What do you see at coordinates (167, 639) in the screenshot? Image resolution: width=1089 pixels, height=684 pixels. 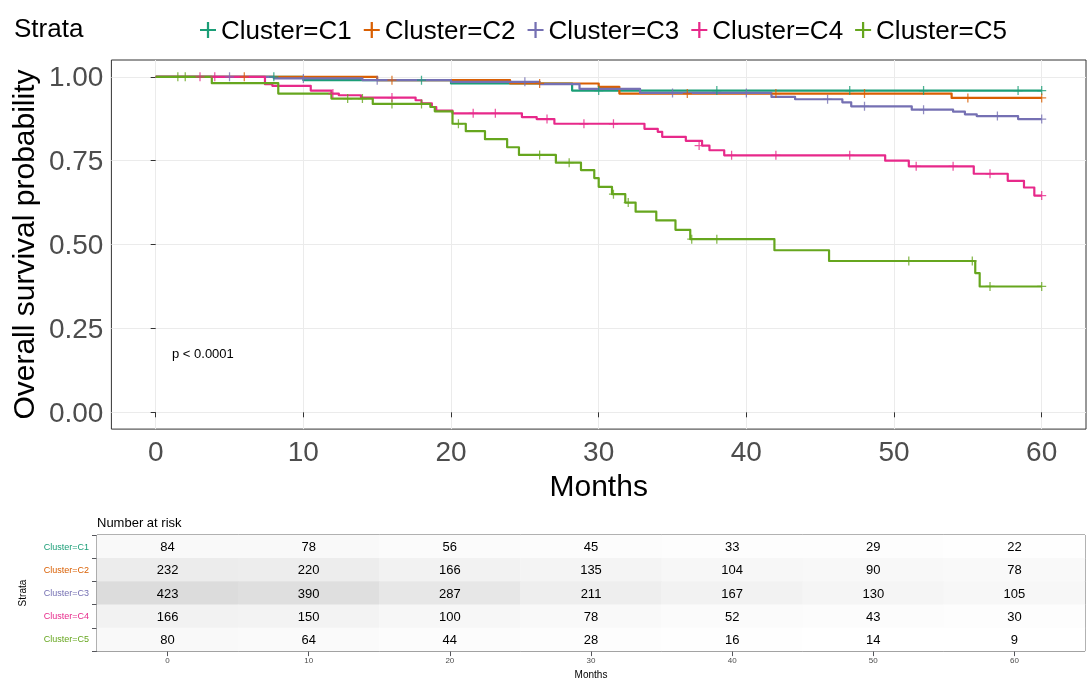 I see `data-label: 80` at bounding box center [167, 639].